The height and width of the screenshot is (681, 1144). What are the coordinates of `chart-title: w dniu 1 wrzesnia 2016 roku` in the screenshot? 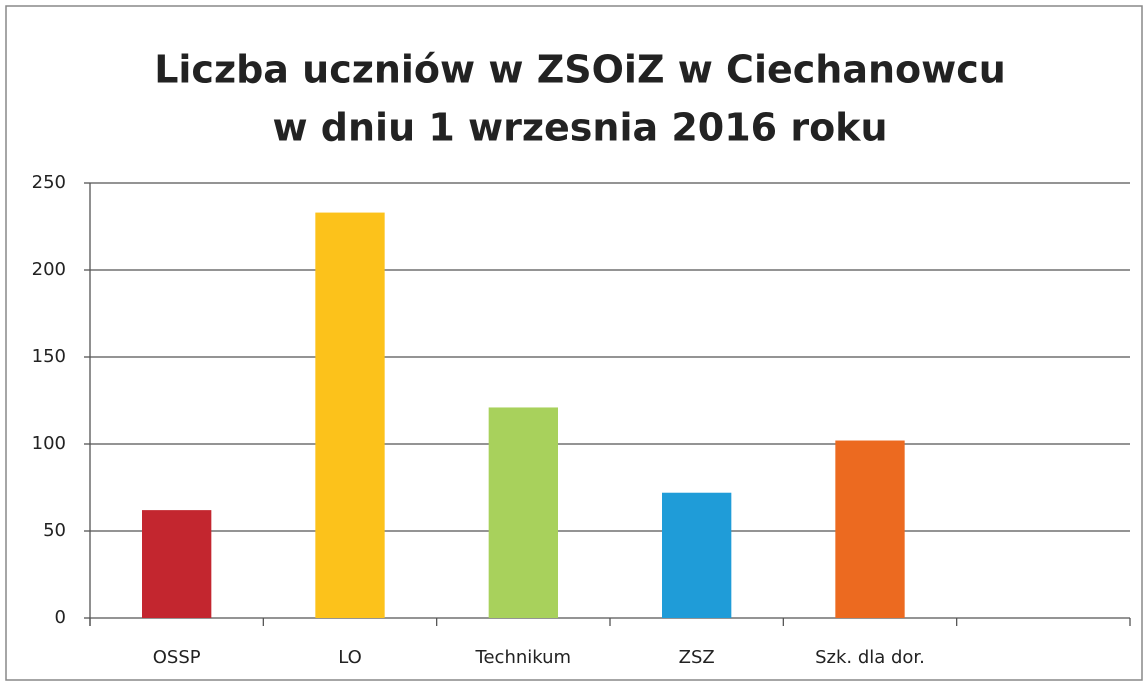 It's located at (579, 128).